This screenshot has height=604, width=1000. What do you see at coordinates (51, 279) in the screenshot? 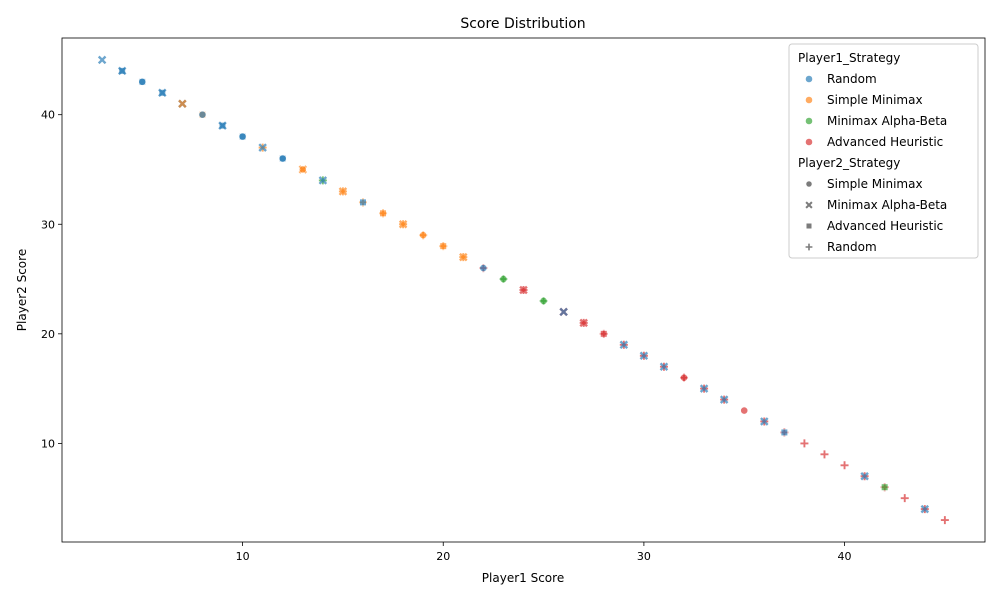
I see `y-axis: 10 20 30 40` at bounding box center [51, 279].